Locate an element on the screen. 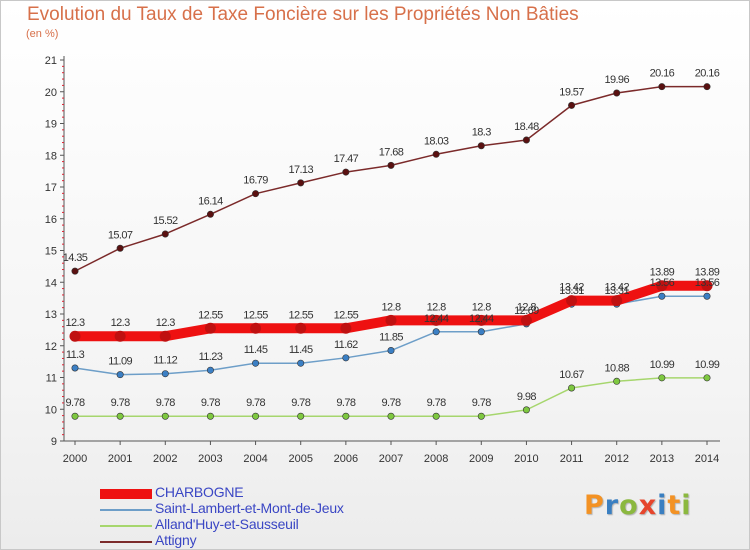 The width and height of the screenshot is (750, 550). data-label: 10.67 is located at coordinates (571, 375).